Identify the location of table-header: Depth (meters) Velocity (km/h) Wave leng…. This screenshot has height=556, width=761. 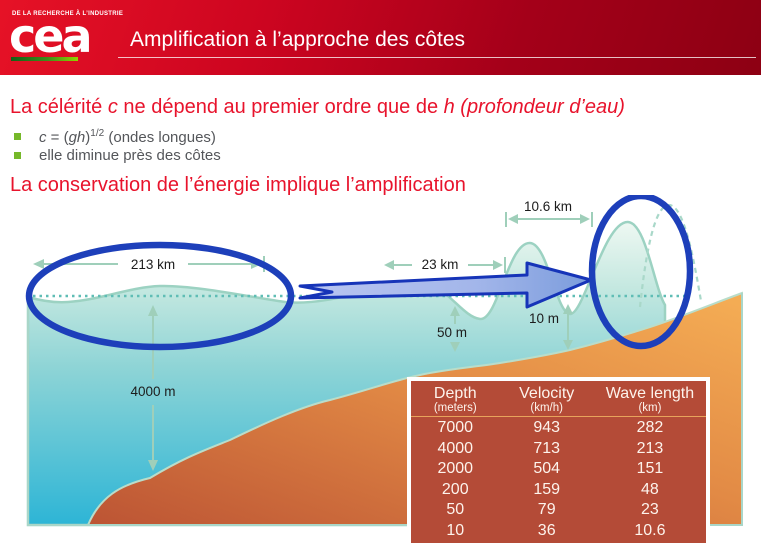
(558, 399).